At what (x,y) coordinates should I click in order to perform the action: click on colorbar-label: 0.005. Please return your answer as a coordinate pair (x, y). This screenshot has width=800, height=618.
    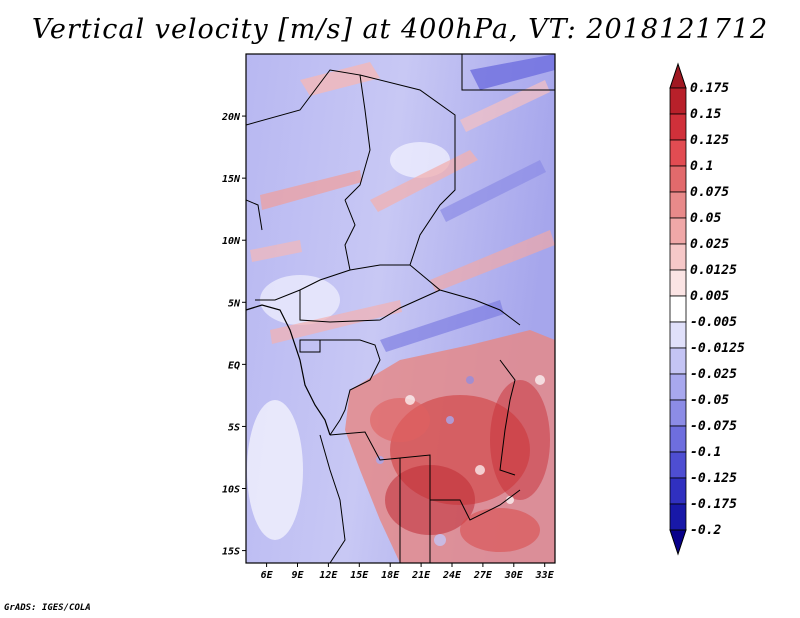
    Looking at the image, I should click on (709, 296).